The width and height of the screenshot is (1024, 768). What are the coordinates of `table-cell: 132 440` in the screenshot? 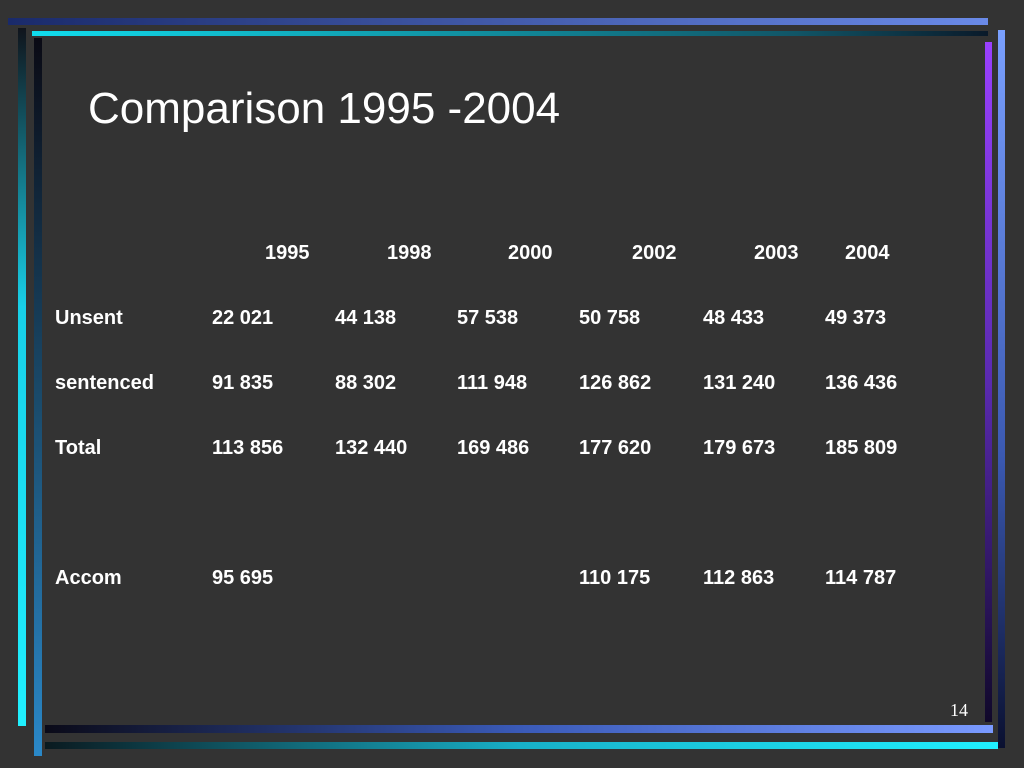 It's located at (371, 448).